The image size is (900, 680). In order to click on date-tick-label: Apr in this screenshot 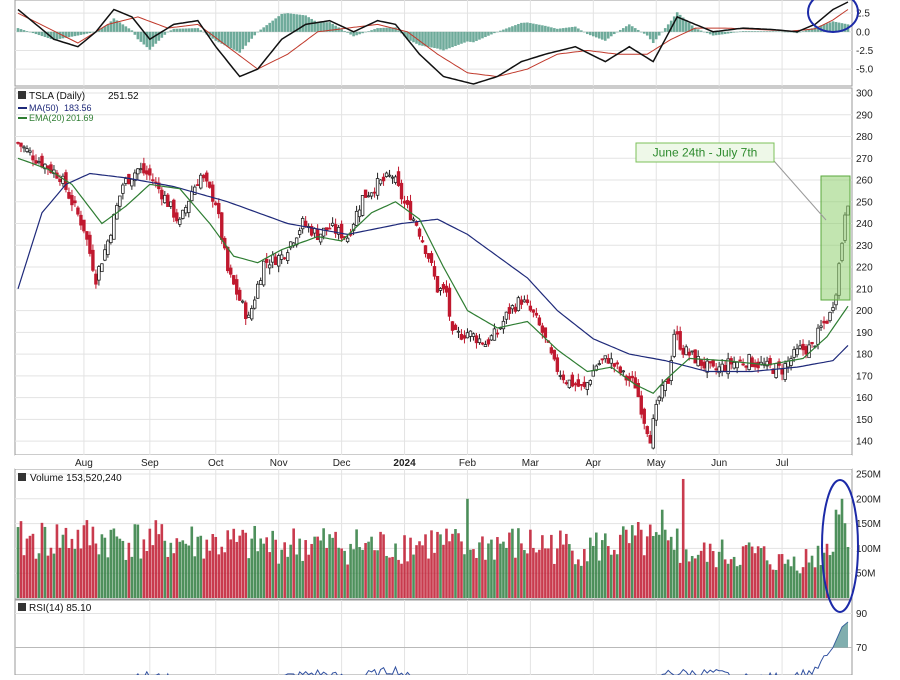, I will do `click(594, 463)`.